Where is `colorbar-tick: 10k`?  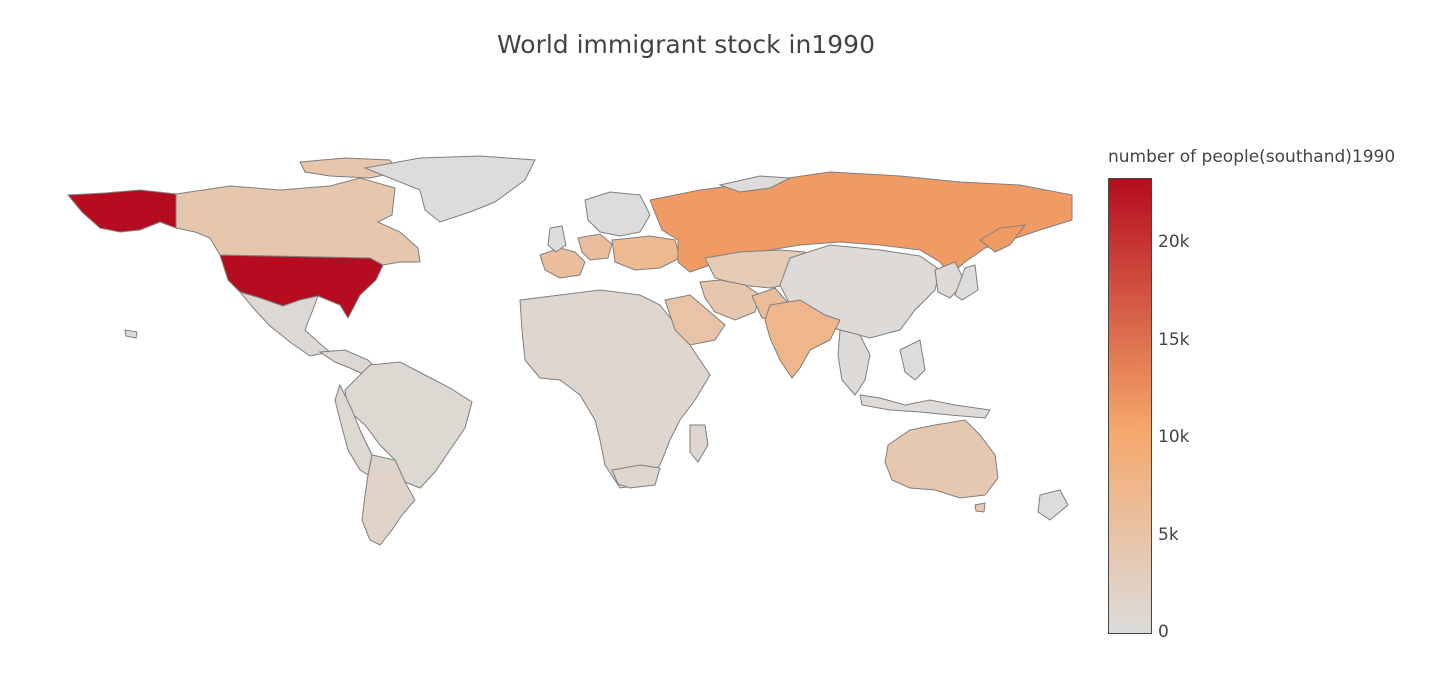
colorbar-tick: 10k is located at coordinates (1174, 437).